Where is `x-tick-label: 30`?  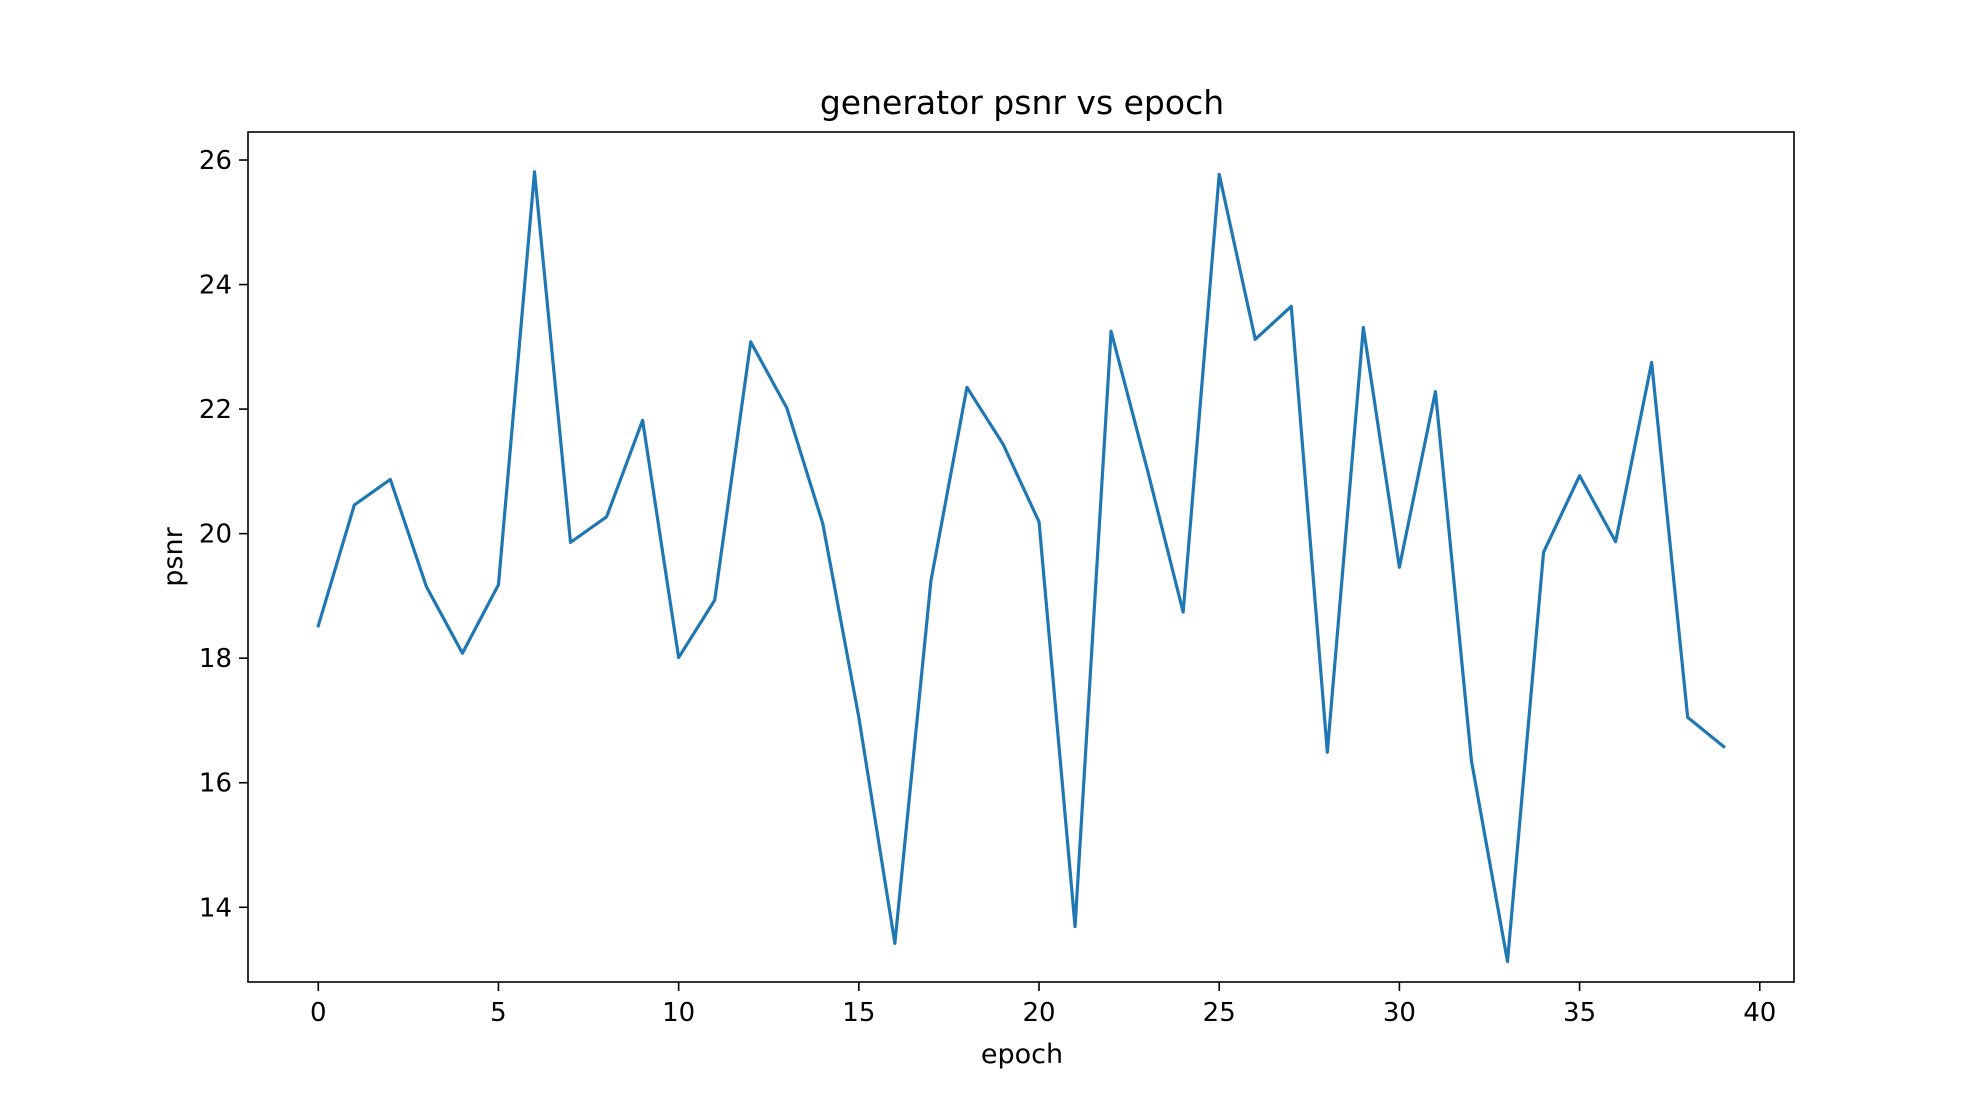 x-tick-label: 30 is located at coordinates (1399, 1013).